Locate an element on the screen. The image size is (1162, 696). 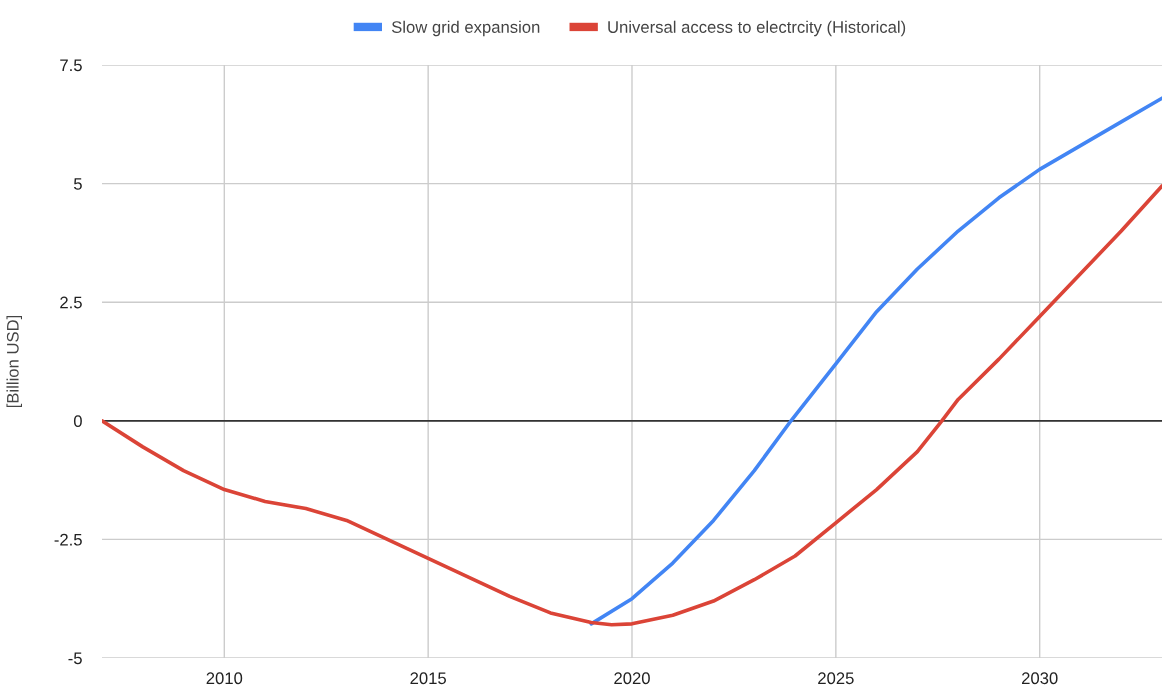
x-tick-label: 2020 is located at coordinates (632, 678).